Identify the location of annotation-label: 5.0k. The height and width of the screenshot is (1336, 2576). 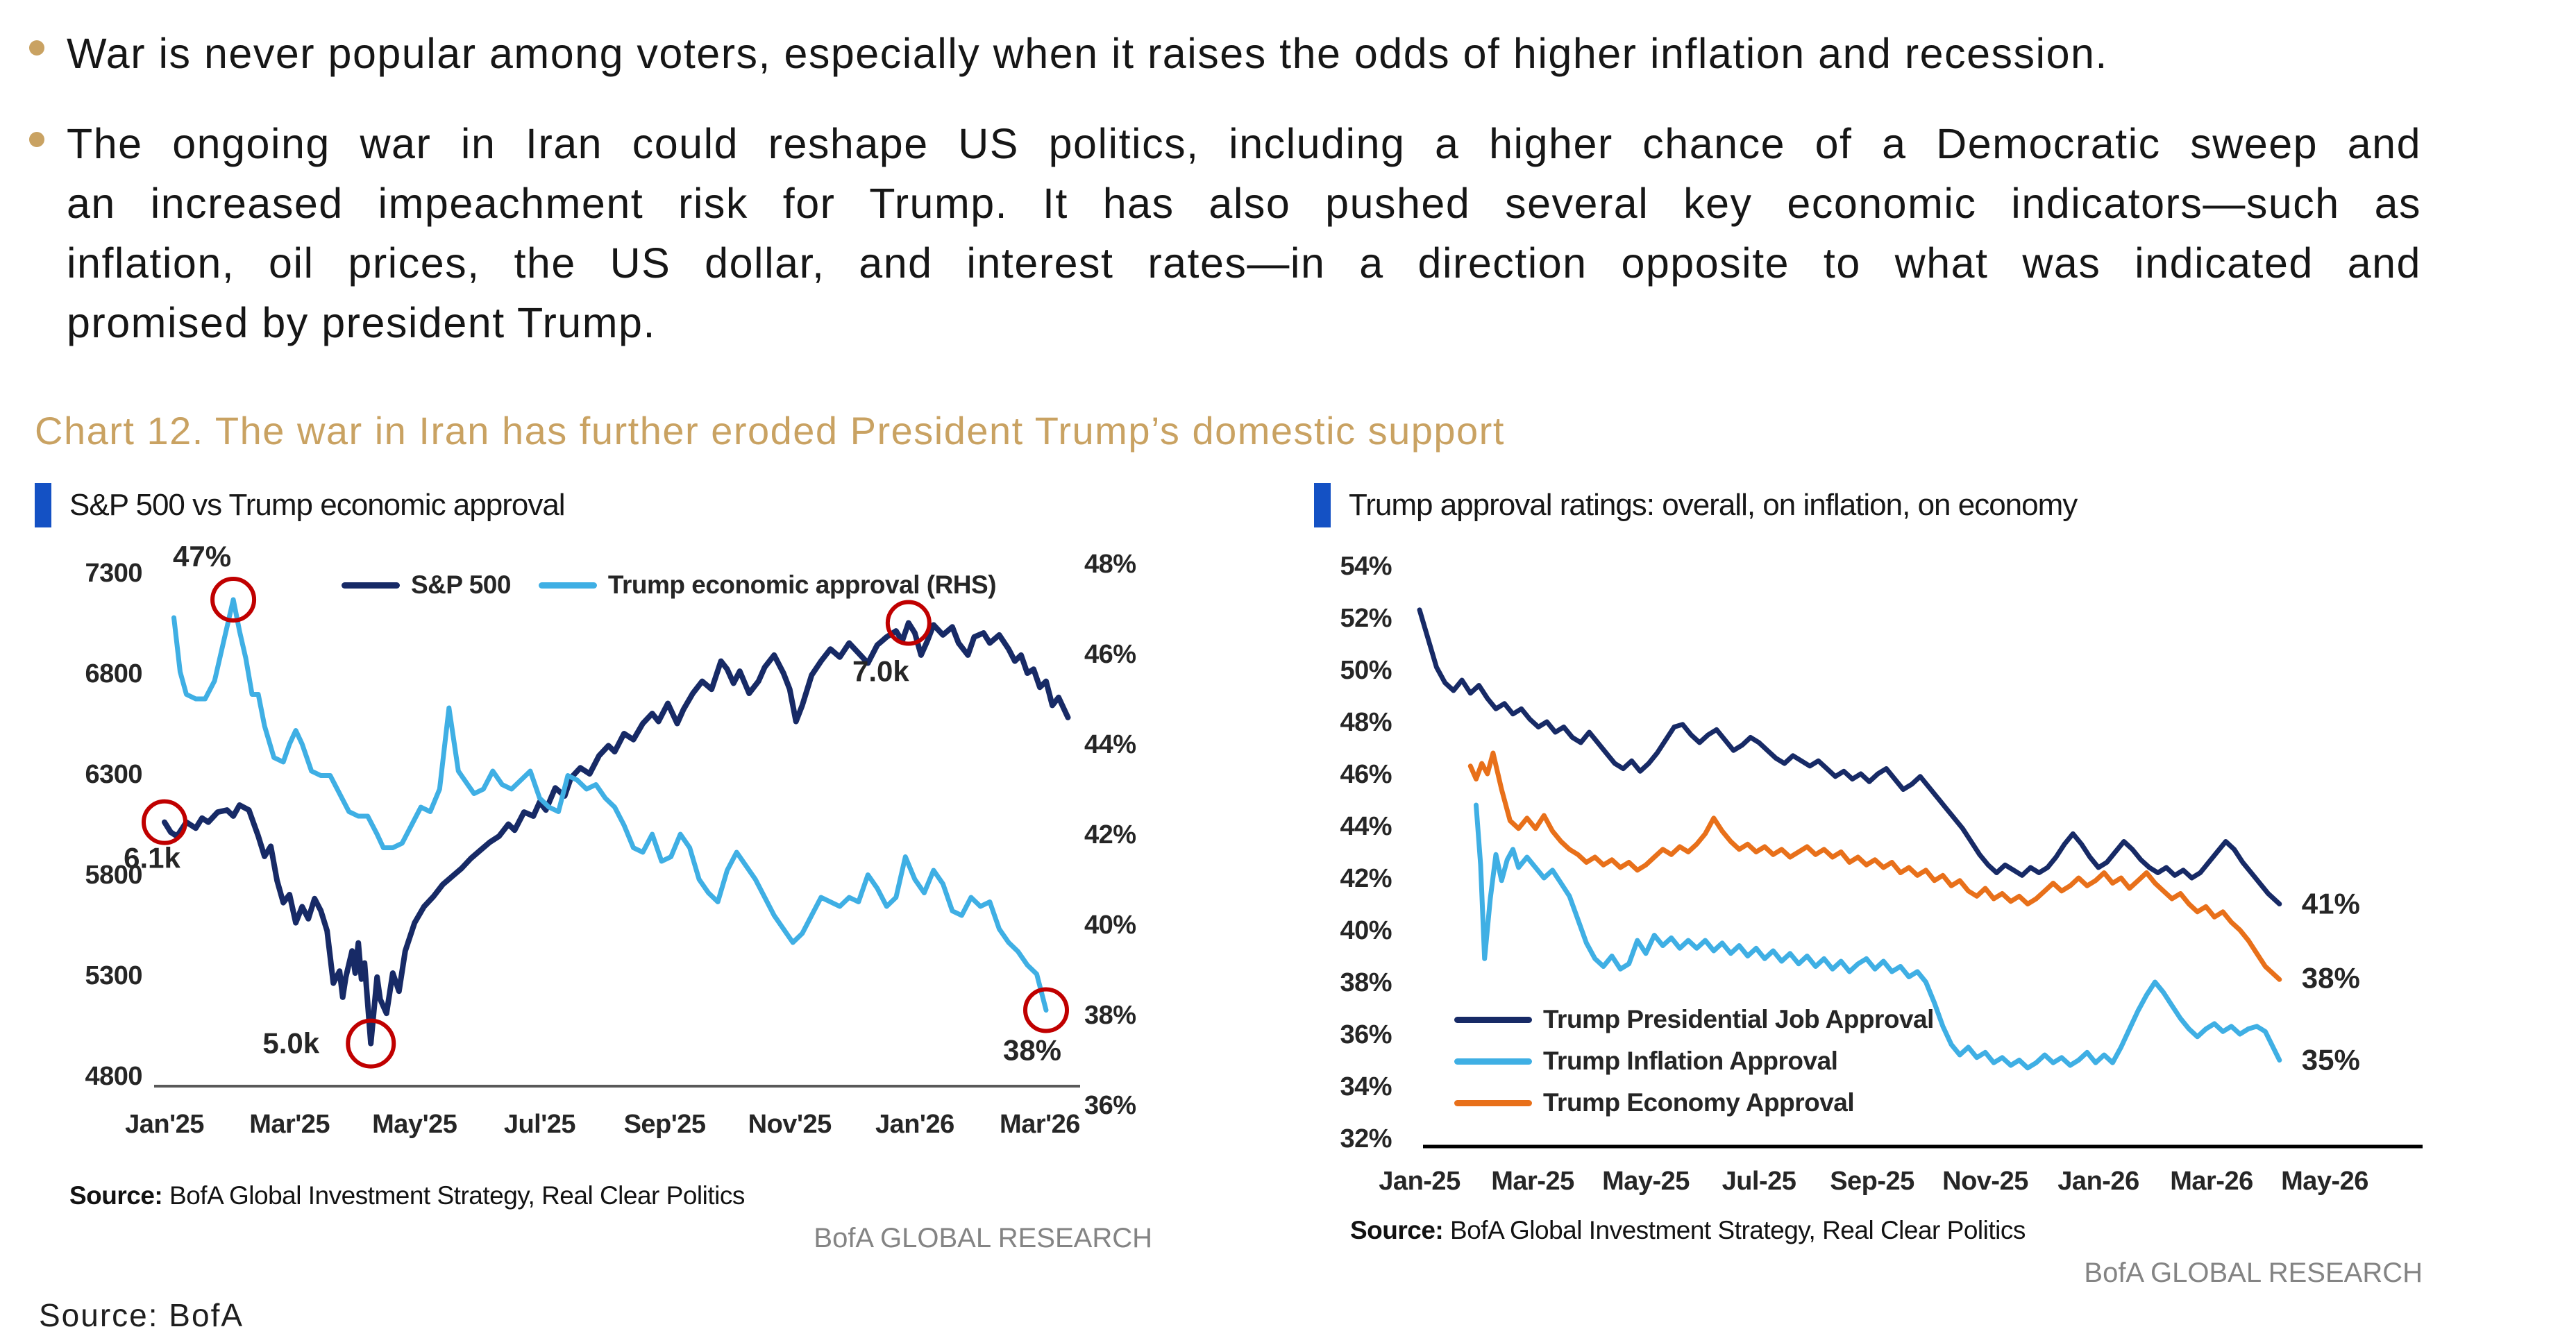
(290, 1043).